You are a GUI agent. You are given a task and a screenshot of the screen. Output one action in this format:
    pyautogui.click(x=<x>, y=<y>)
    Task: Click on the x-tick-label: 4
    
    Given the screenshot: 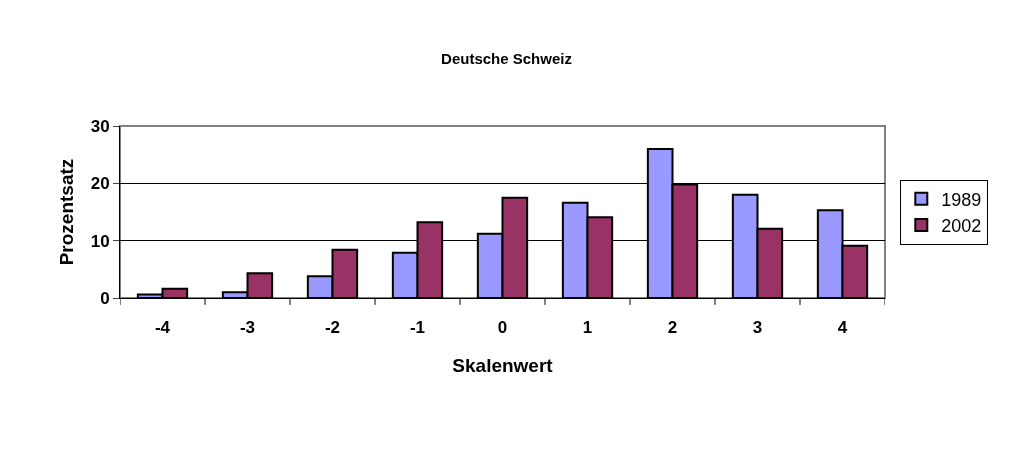 What is the action you would take?
    pyautogui.click(x=842, y=328)
    